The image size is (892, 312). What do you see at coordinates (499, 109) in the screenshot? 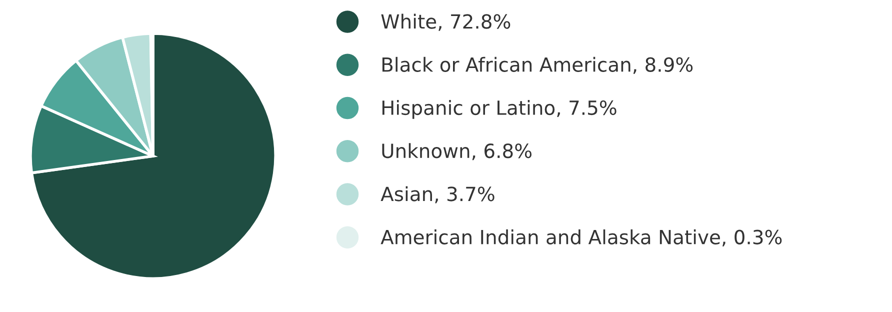
I see `legend-label: Hispanic or Latino, 7.5%` at bounding box center [499, 109].